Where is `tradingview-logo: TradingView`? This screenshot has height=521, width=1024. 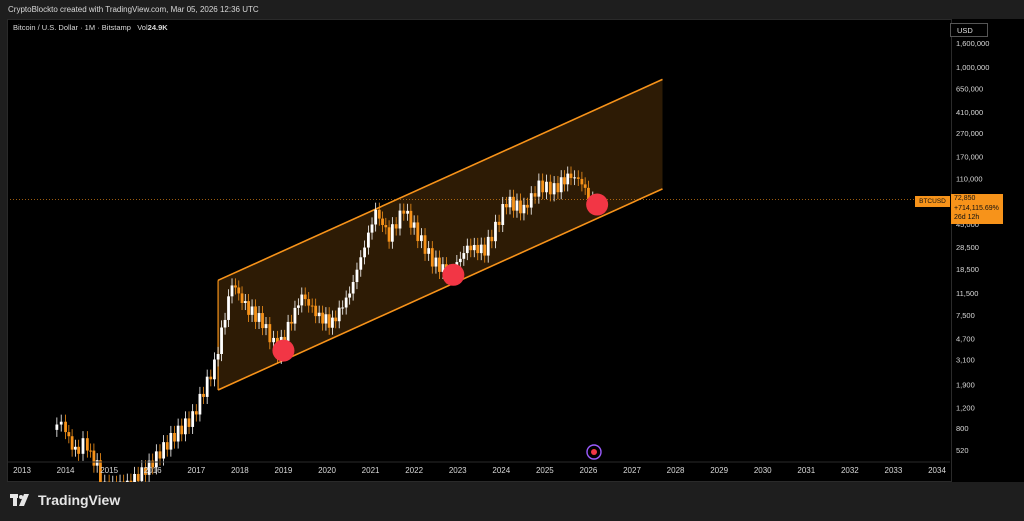
tradingview-logo: TradingView is located at coordinates (65, 500).